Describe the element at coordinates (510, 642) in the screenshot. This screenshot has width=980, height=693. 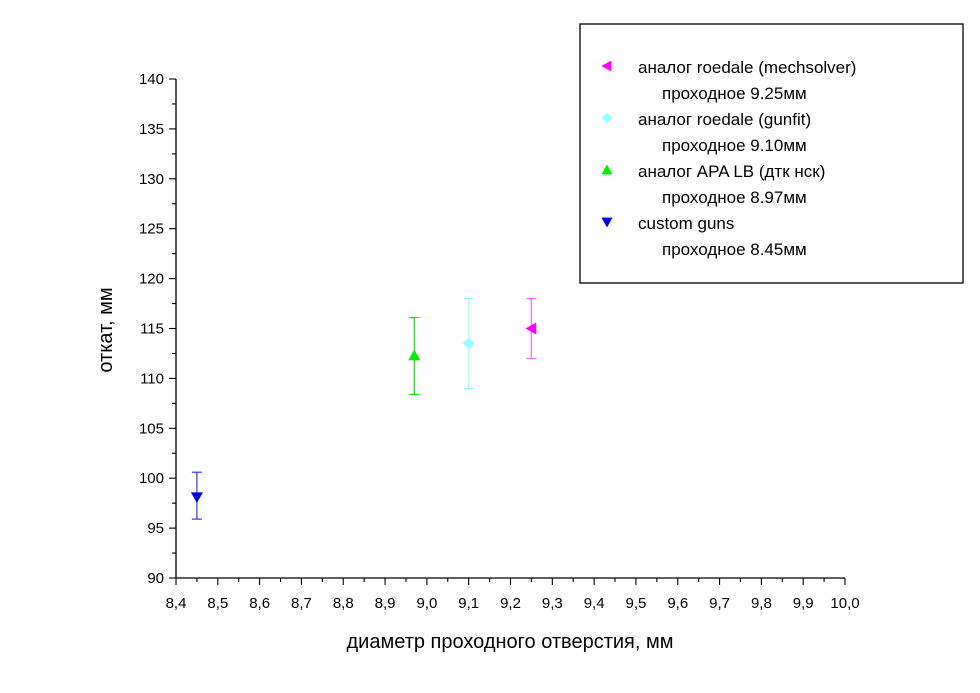
I see `x-axis-title: диаметр проходного отверстия, мм` at that location.